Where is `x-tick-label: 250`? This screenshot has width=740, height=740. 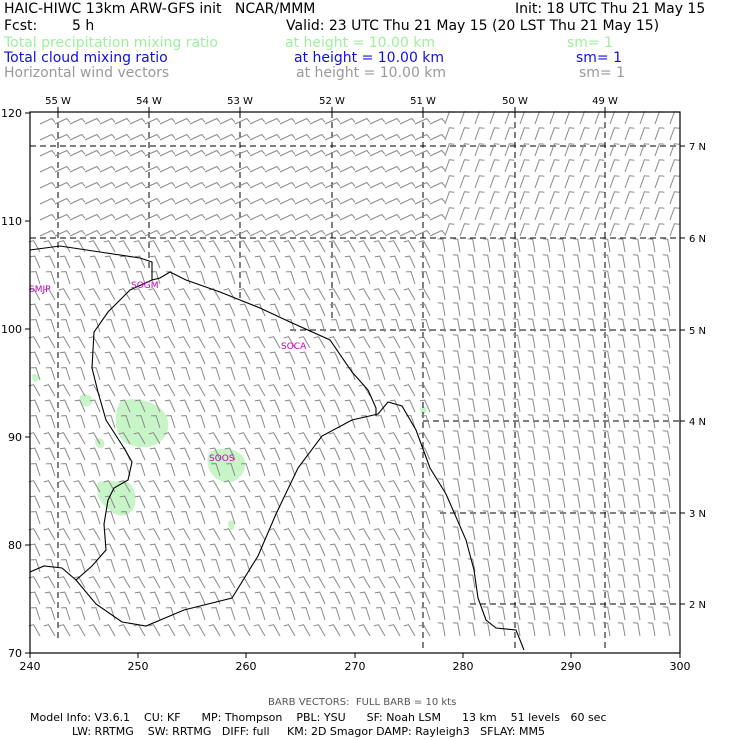 x-tick-label: 250 is located at coordinates (138, 666).